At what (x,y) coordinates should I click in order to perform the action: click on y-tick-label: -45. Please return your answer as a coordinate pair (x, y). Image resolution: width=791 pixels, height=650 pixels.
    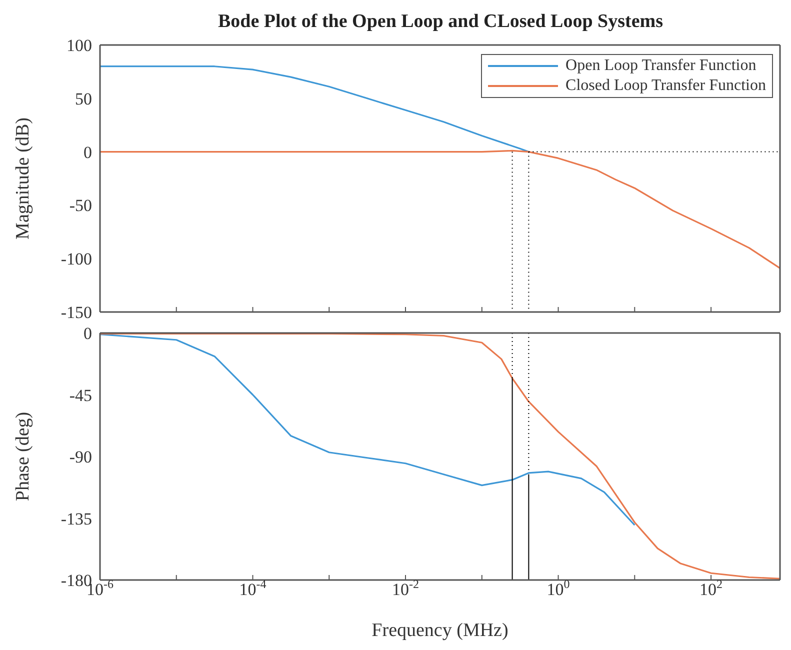
    Looking at the image, I should click on (80, 395).